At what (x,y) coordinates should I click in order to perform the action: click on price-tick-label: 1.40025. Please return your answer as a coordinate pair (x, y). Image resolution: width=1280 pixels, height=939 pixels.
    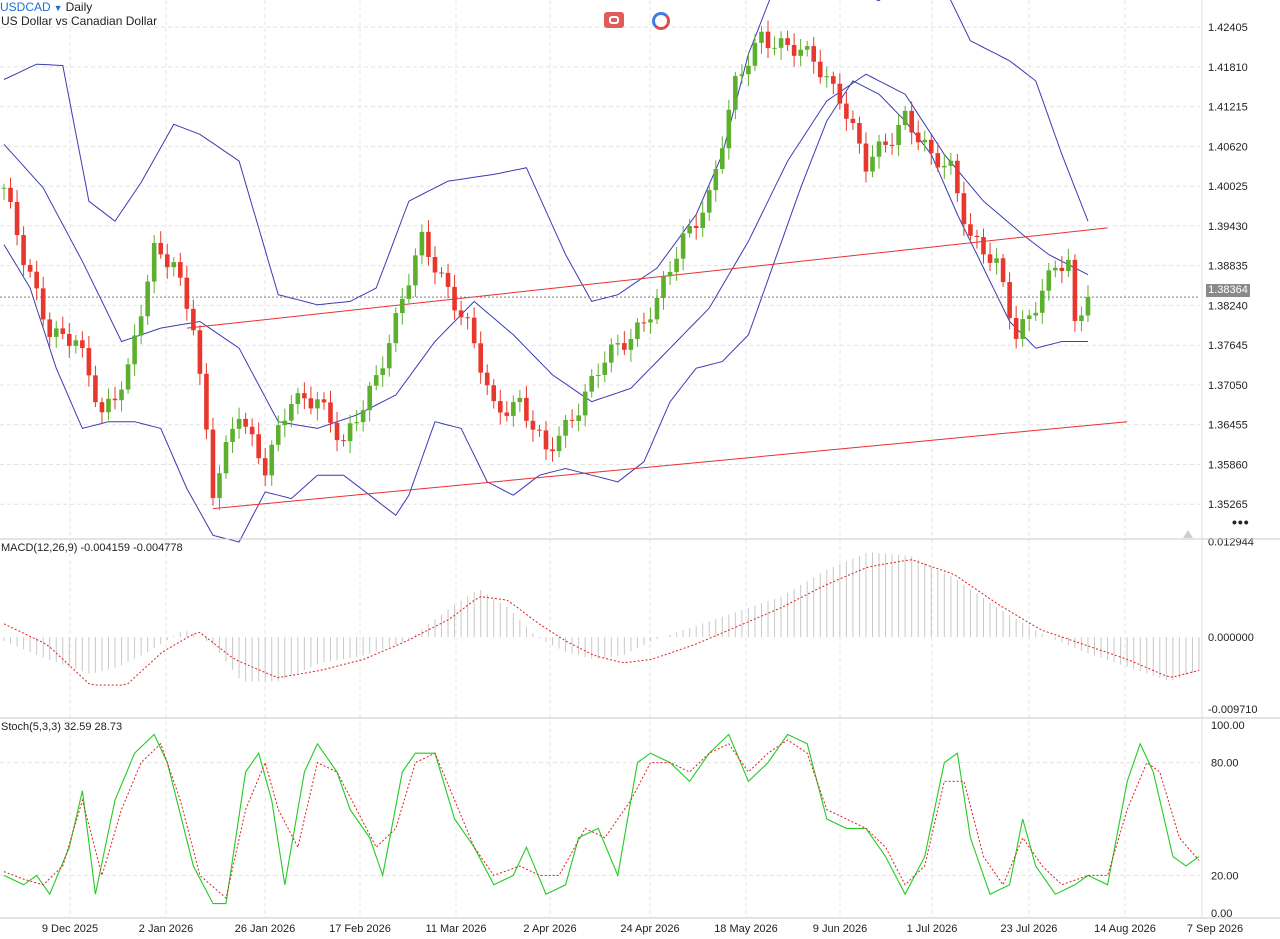
    Looking at the image, I should click on (1228, 187).